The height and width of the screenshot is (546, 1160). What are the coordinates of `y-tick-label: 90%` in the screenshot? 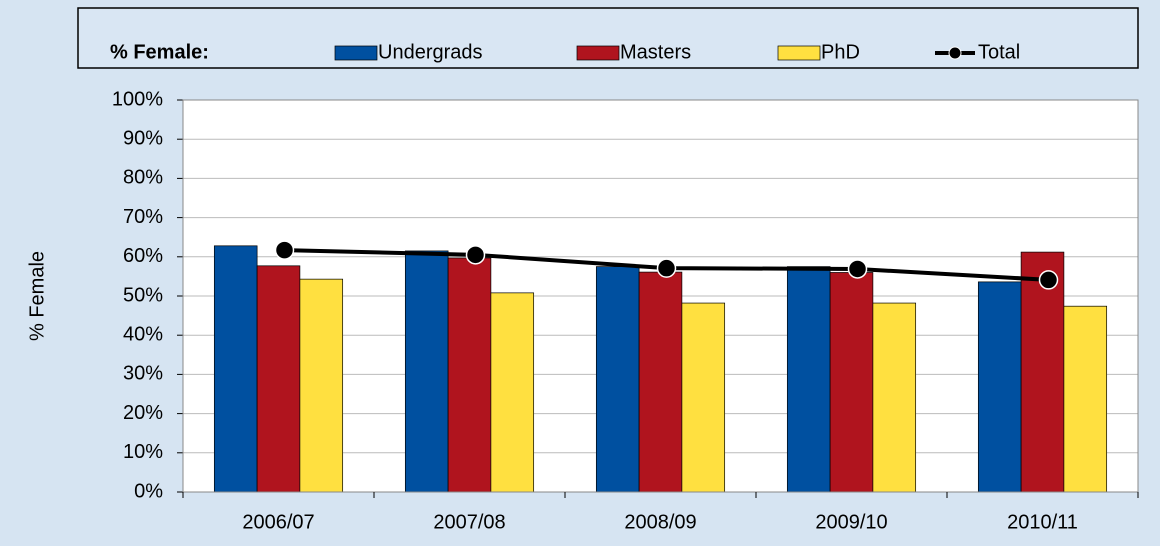 It's located at (143, 138).